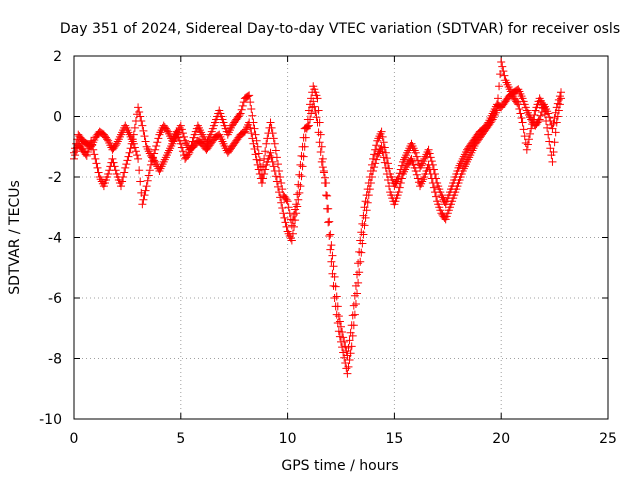 The image size is (640, 480). Describe the element at coordinates (501, 439) in the screenshot. I see `x-tick-label: 20` at that location.